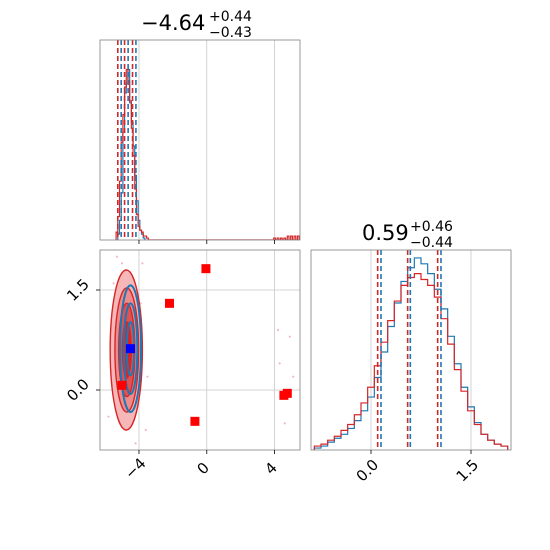 The height and width of the screenshot is (550, 550). What do you see at coordinates (203, 468) in the screenshot?
I see `x1-tick-label-1: 0` at bounding box center [203, 468].